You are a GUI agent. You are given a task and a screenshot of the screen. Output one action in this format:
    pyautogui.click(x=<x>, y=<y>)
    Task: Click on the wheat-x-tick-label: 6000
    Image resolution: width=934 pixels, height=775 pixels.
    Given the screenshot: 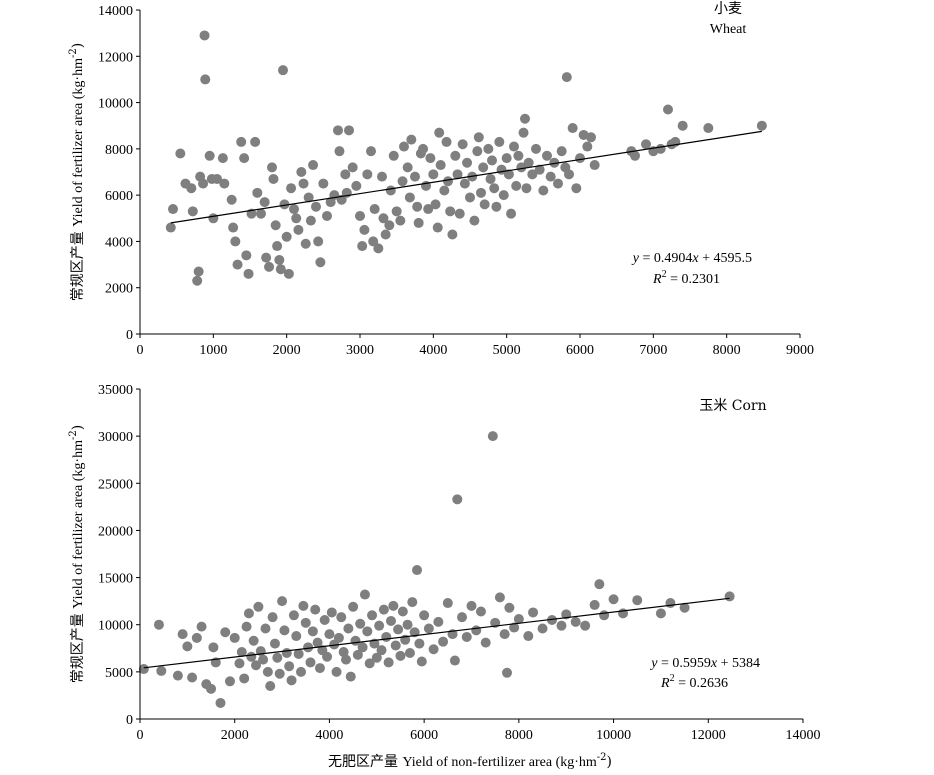 What is the action you would take?
    pyautogui.click(x=580, y=350)
    